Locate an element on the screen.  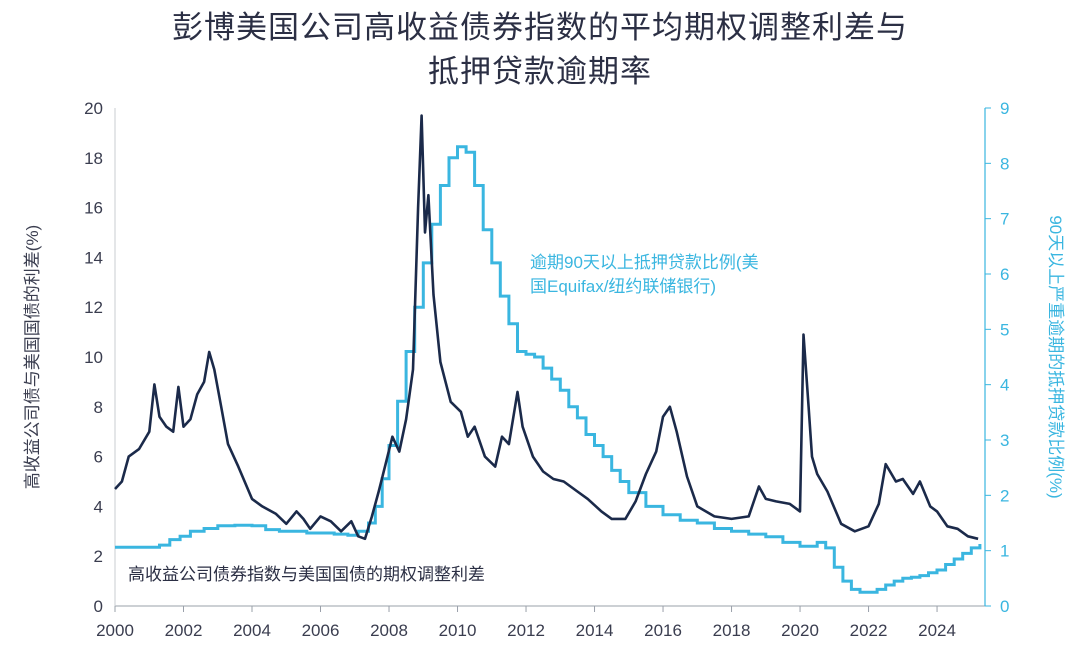
y-left-tick-label: 8 is located at coordinates (98, 407).